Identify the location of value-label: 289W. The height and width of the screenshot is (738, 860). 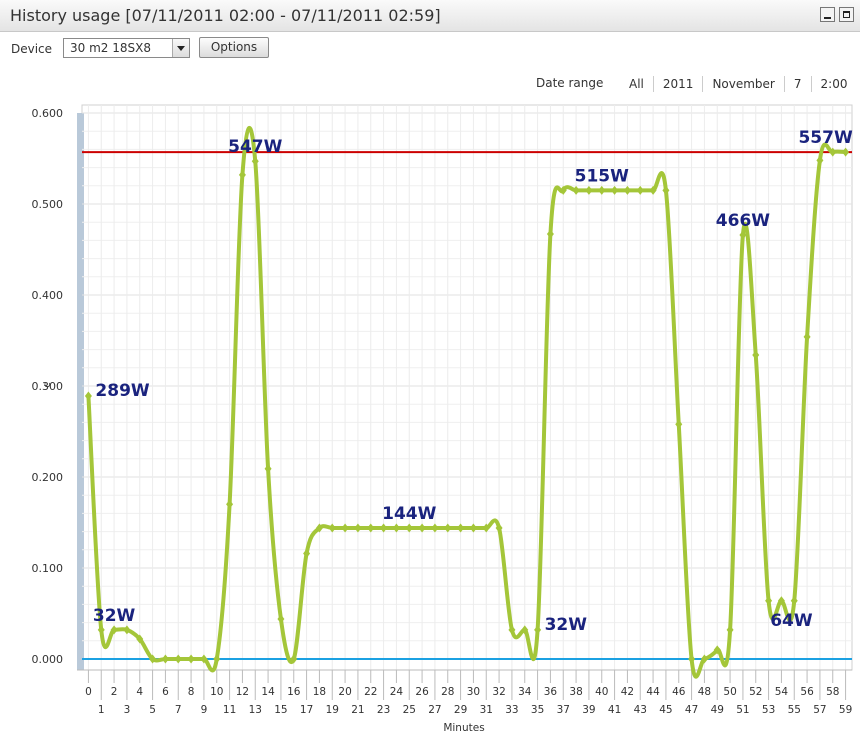
(122, 391).